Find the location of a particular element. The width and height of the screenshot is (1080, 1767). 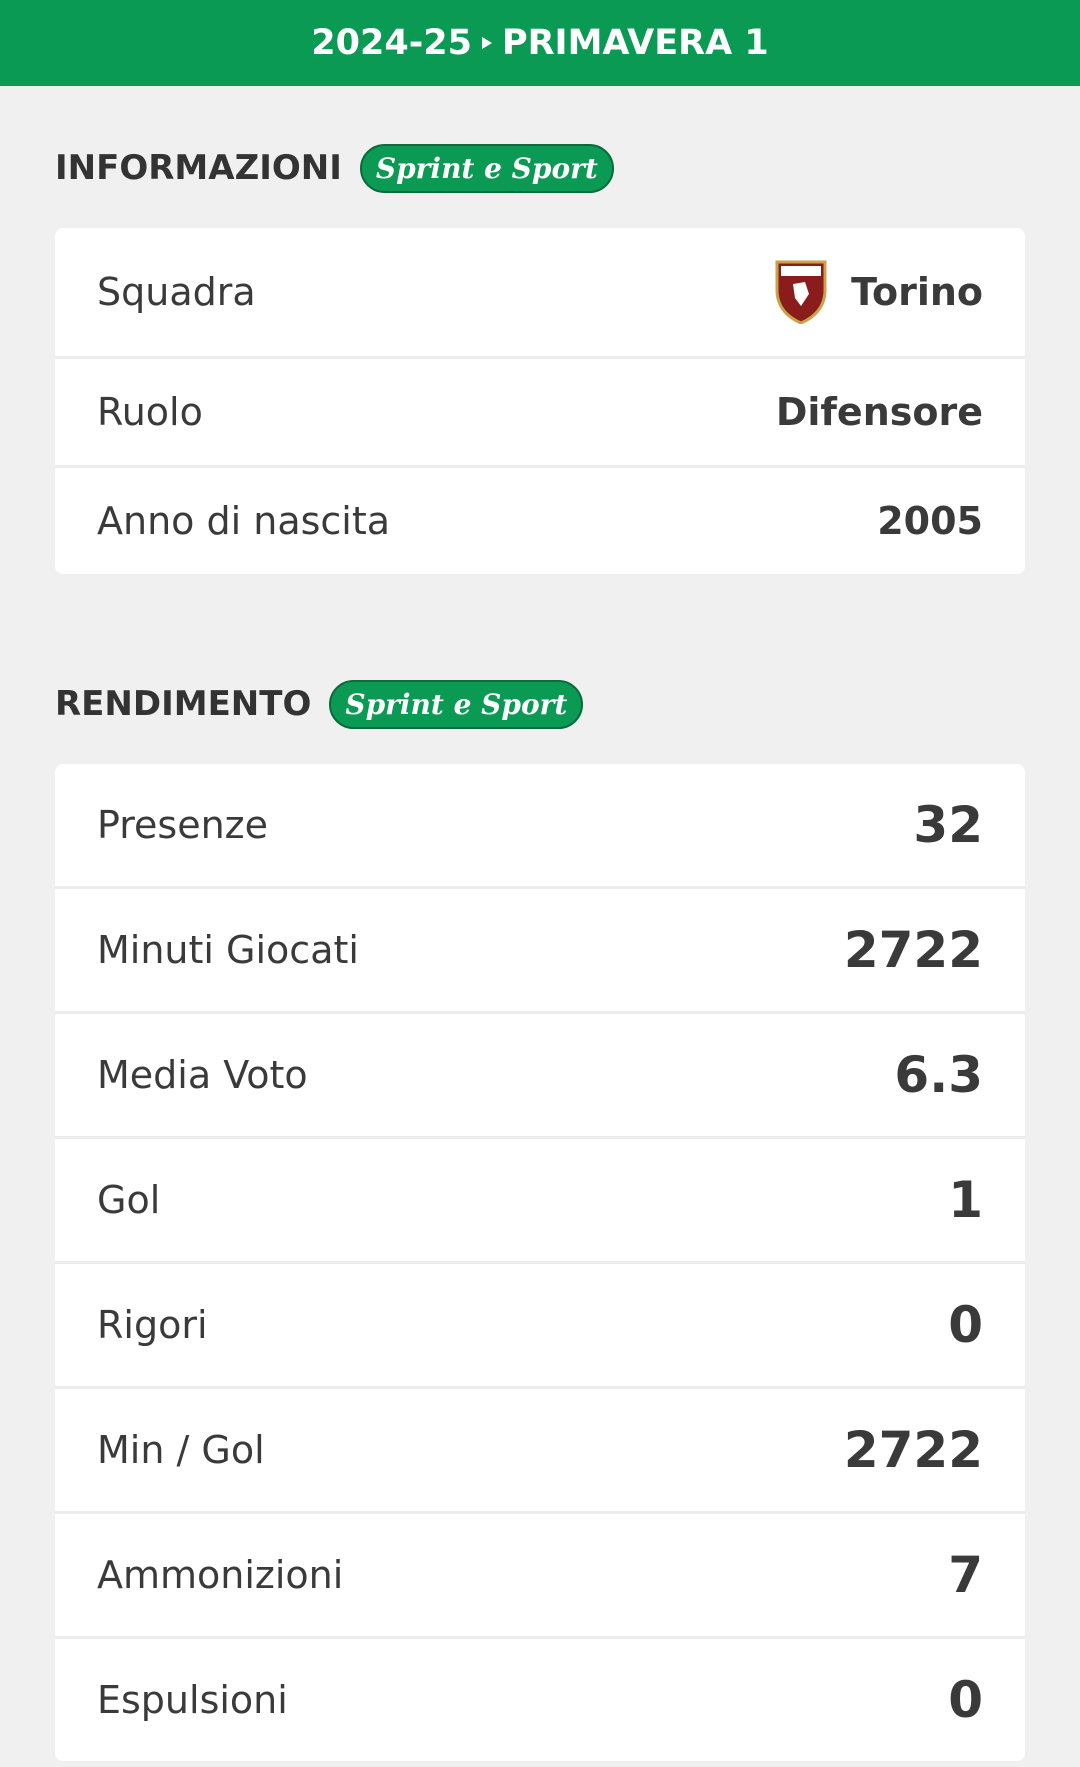

header: 2024-25 PRIMAVERA 1 is located at coordinates (540, 43).